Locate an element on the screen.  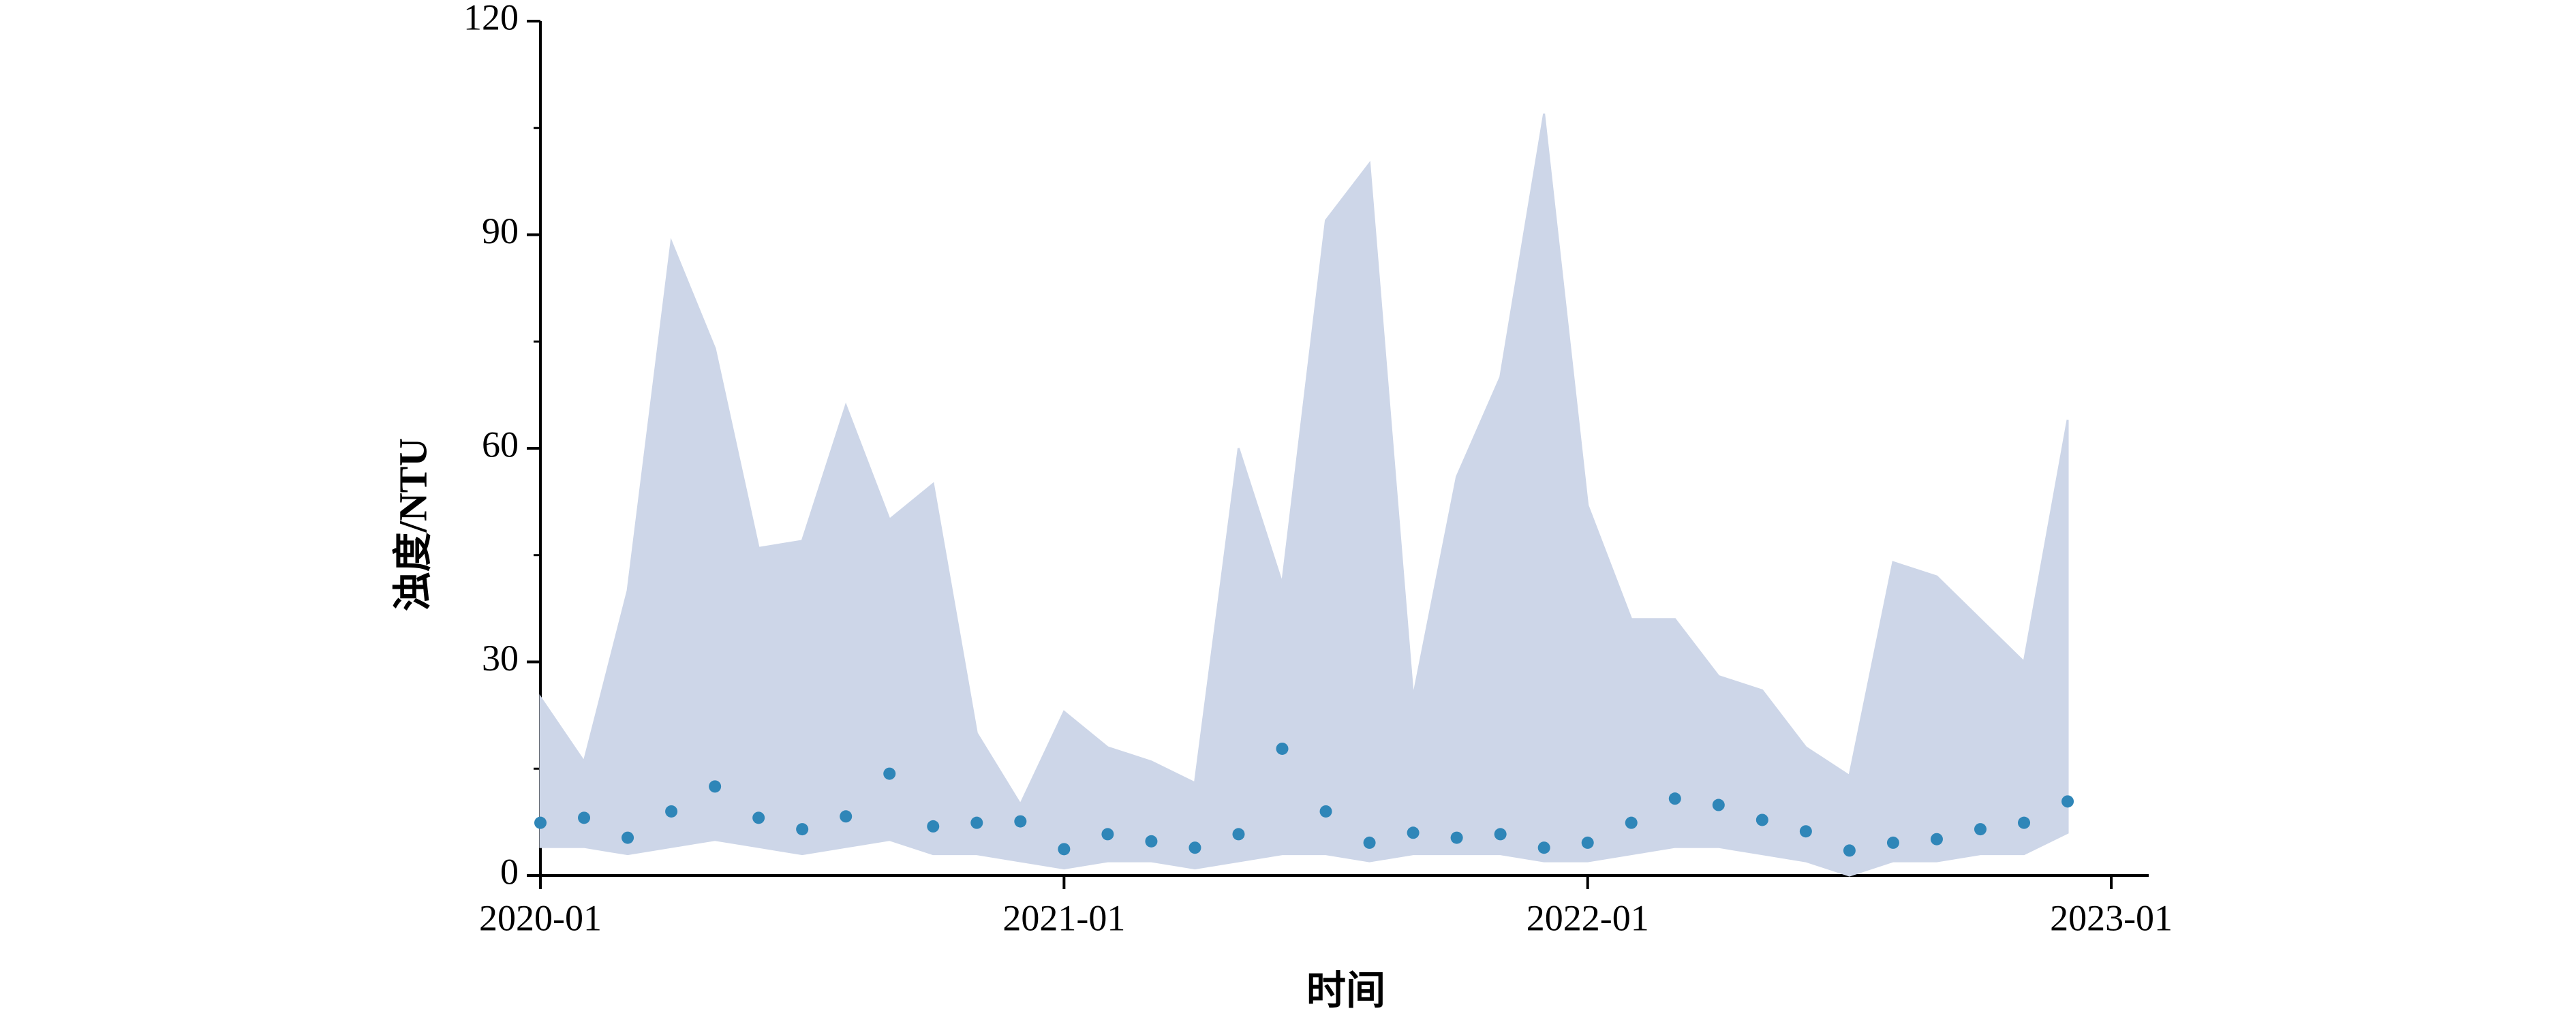
y-tick-label: 90 is located at coordinates (500, 231).